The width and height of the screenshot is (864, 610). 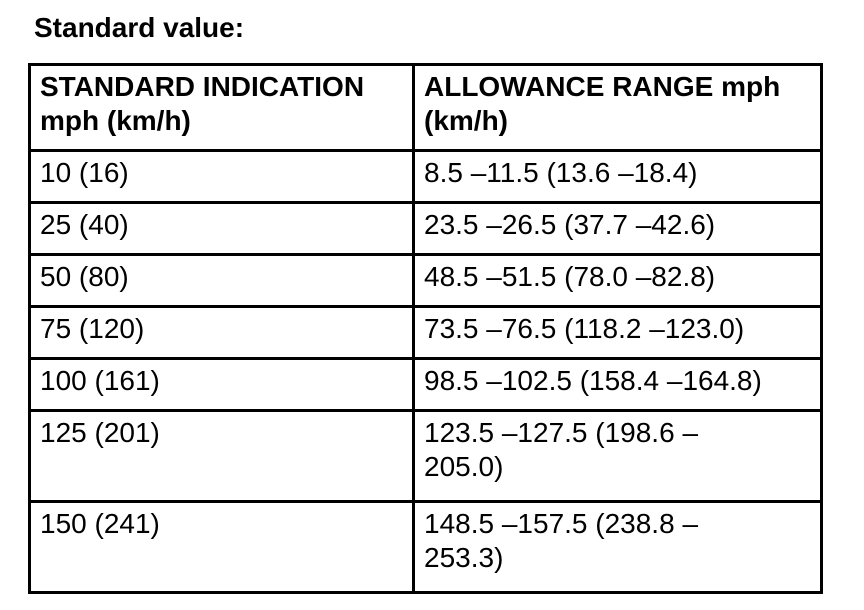 What do you see at coordinates (617, 456) in the screenshot?
I see `allowance-range-cell: 123.5 –127.5 (198.6 – 205.0)` at bounding box center [617, 456].